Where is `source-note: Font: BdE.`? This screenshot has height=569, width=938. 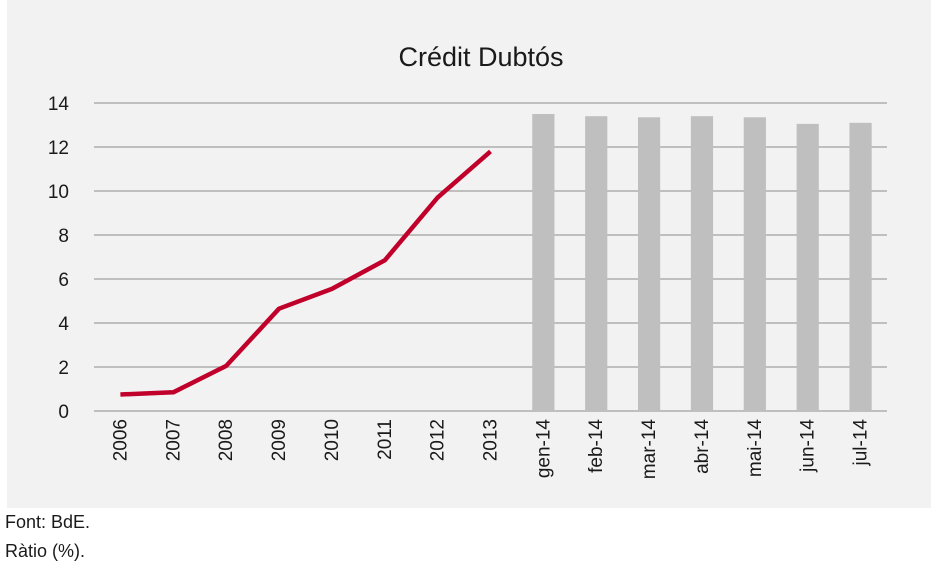 source-note: Font: BdE. is located at coordinates (48, 522).